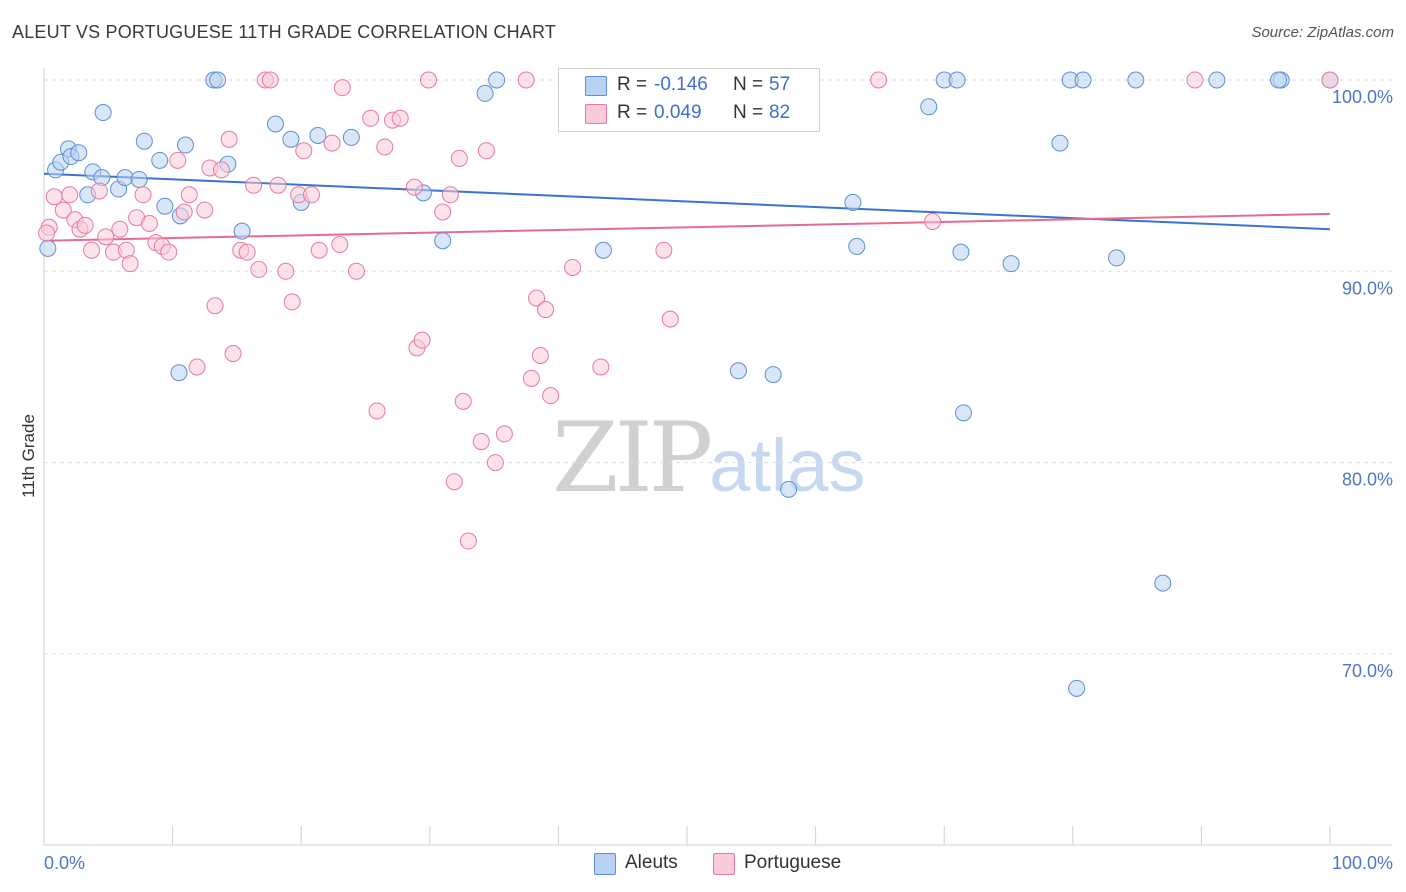 Image resolution: width=1406 pixels, height=892 pixels. What do you see at coordinates (632, 458) in the screenshot?
I see `watermark-zip: ZIP` at bounding box center [632, 458].